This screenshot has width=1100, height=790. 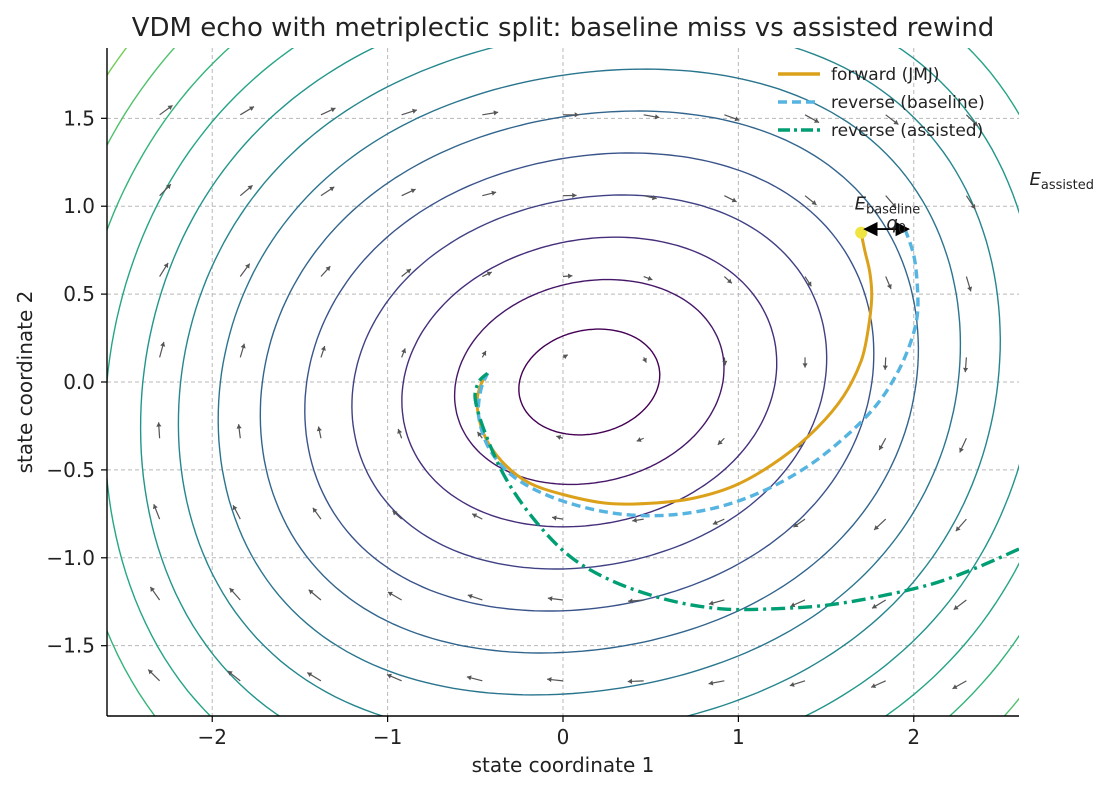 What do you see at coordinates (70, 470) in the screenshot?
I see `y-tick-label: −0.5` at bounding box center [70, 470].